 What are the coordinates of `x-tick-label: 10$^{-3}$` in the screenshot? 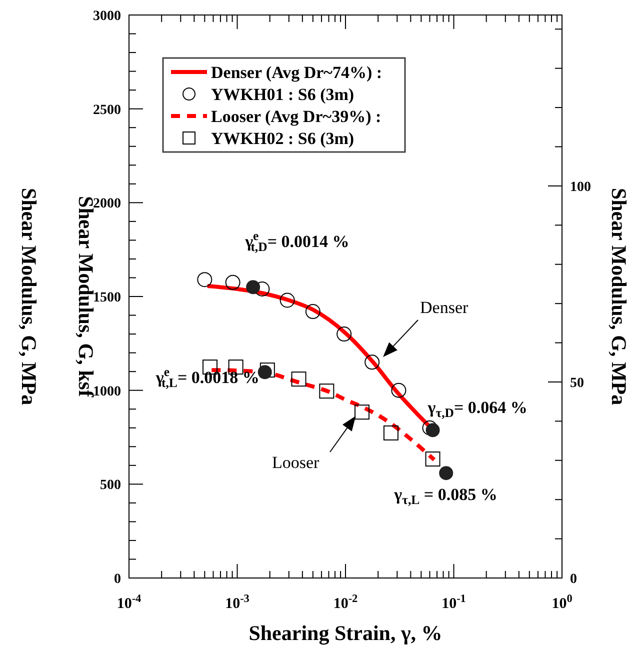 It's located at (237, 602).